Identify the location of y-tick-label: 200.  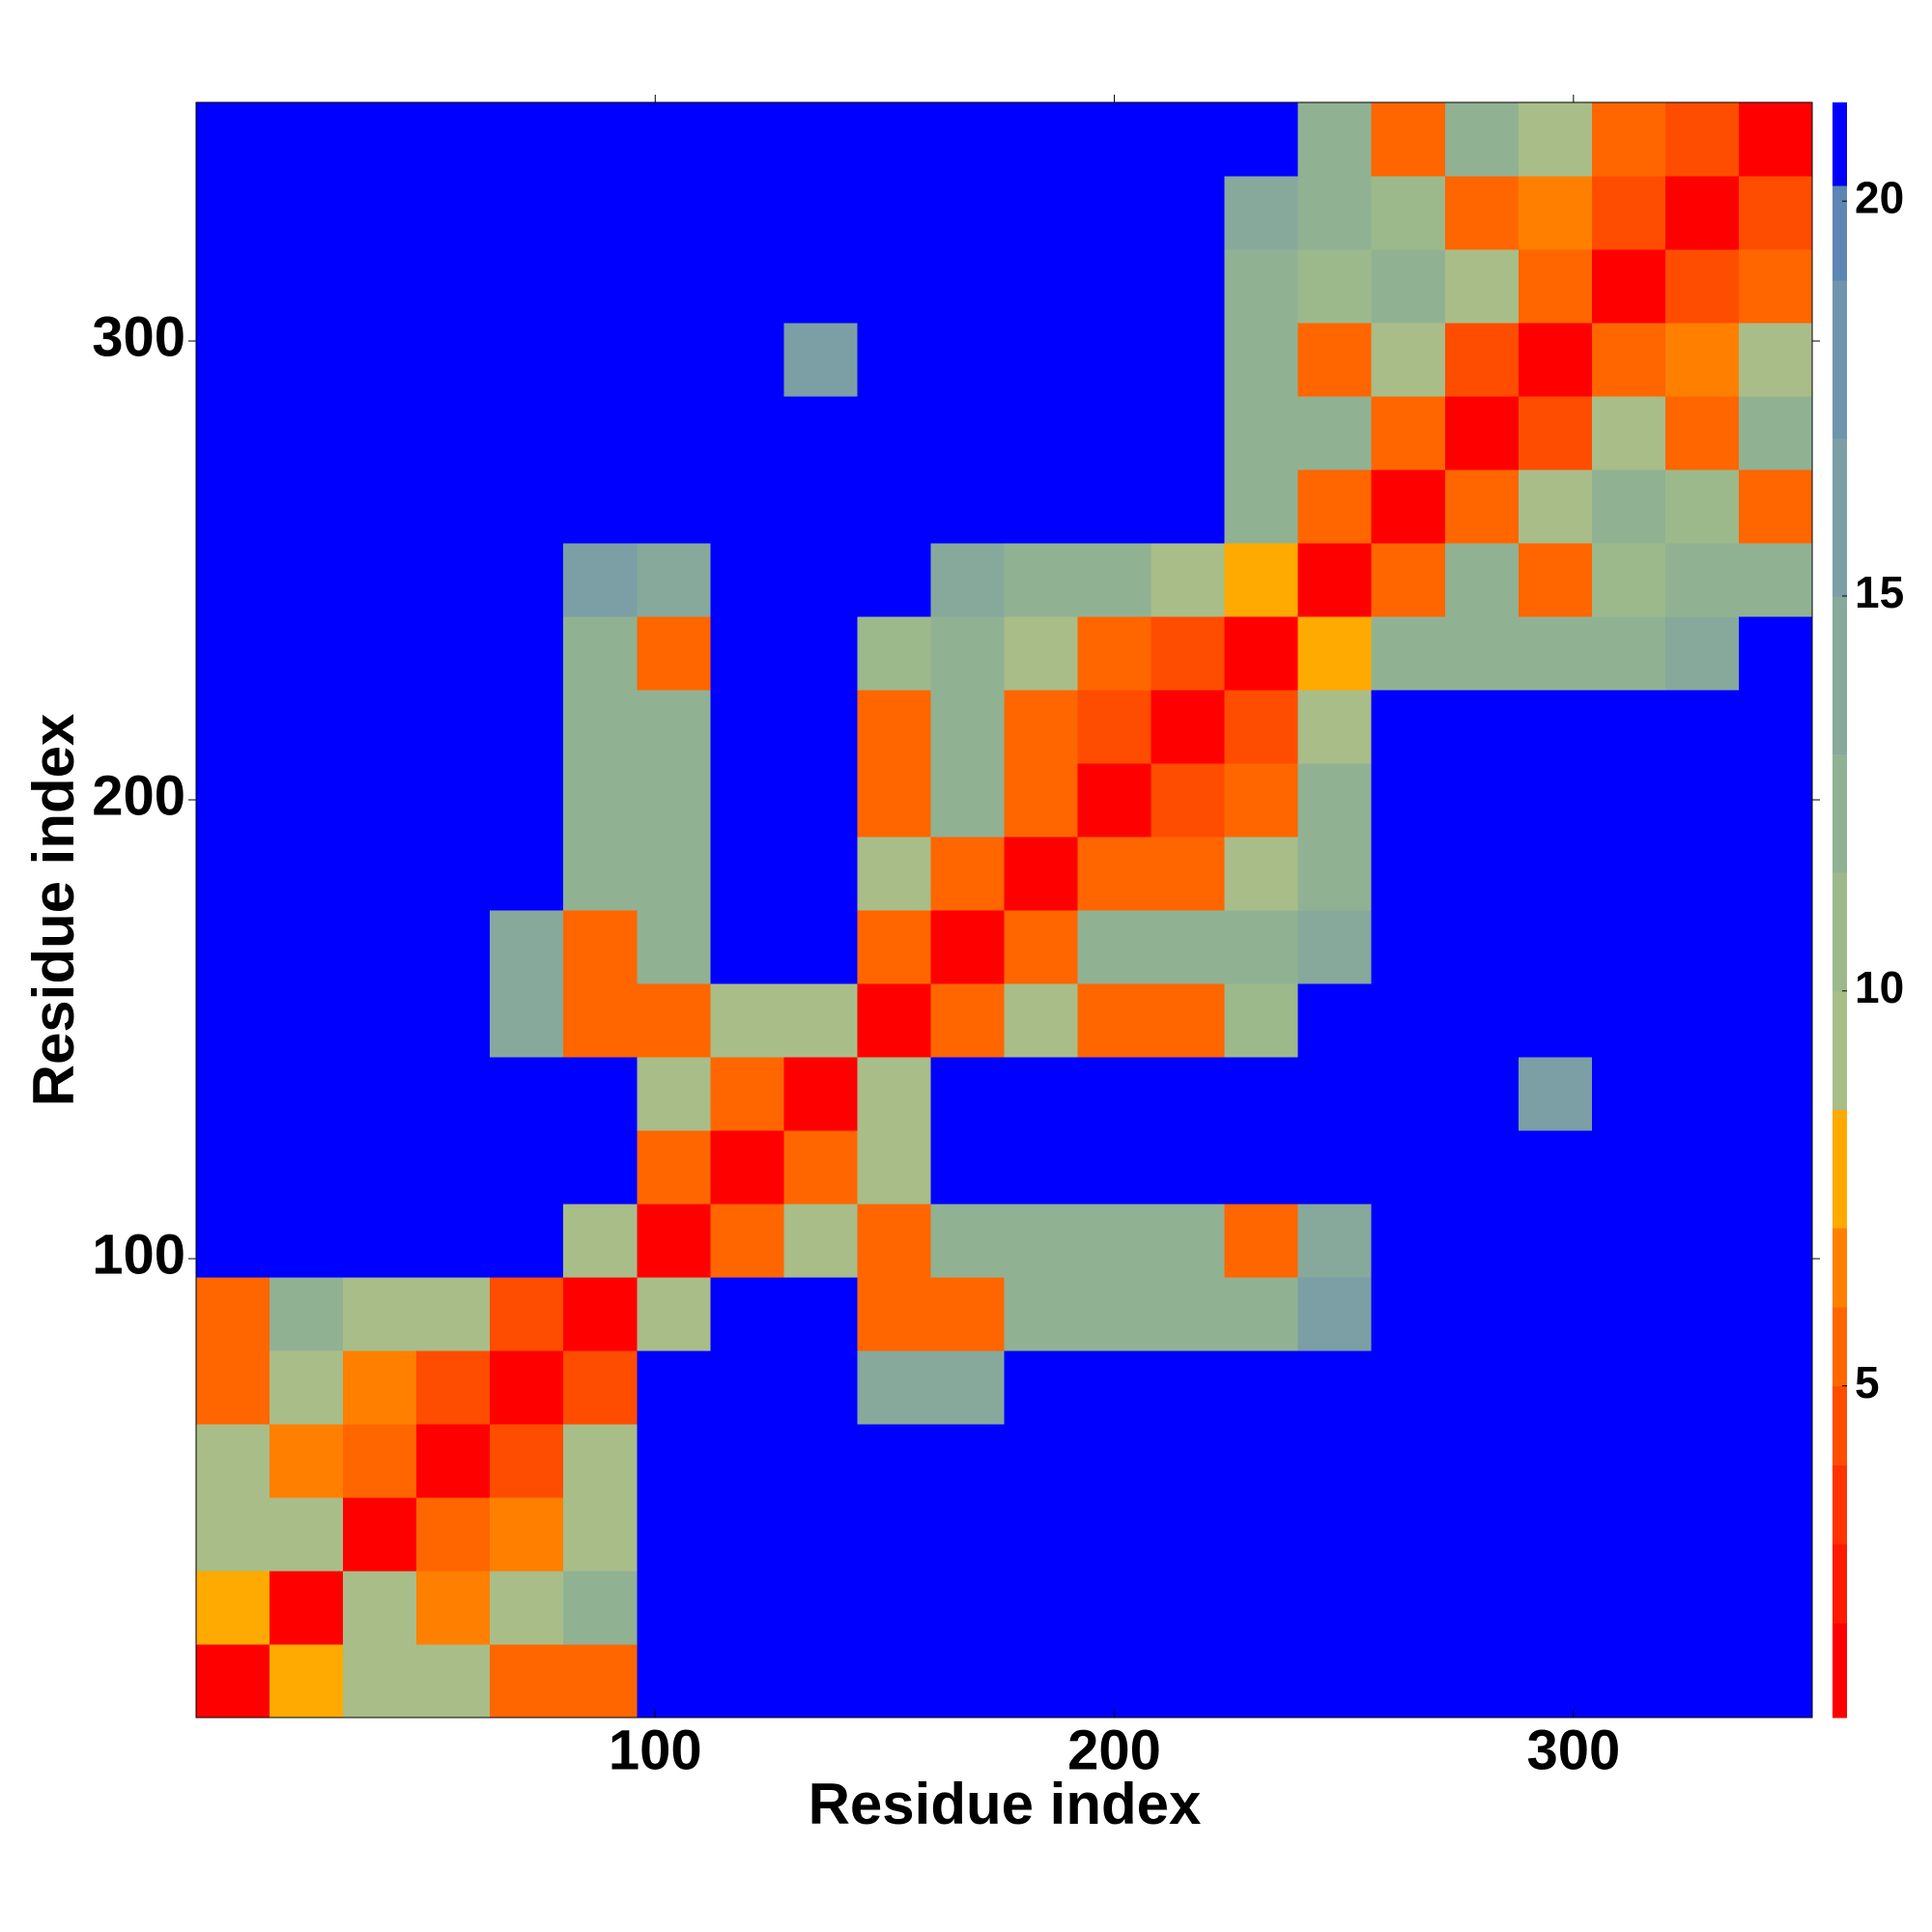
(138, 795).